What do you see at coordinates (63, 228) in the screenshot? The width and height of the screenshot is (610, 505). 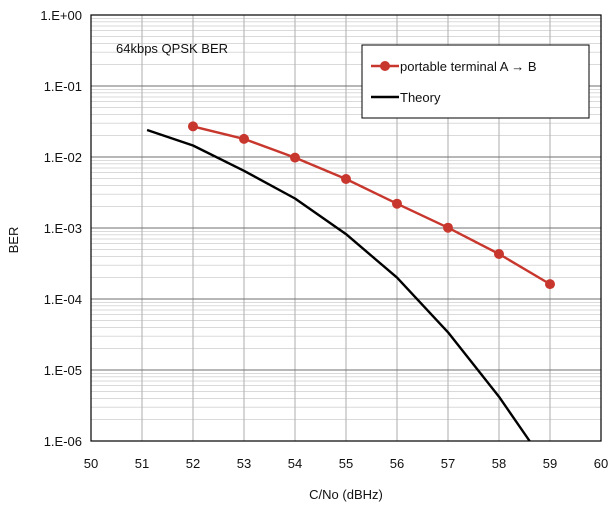 I see `y-tick-label: 1.E-03` at bounding box center [63, 228].